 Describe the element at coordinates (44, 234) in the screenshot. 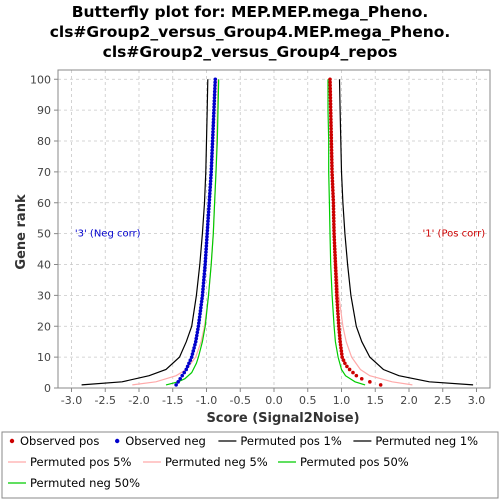

I see `y-axis-ticks: 0 10 20 30 40 50 60 70 80 90 100` at that location.